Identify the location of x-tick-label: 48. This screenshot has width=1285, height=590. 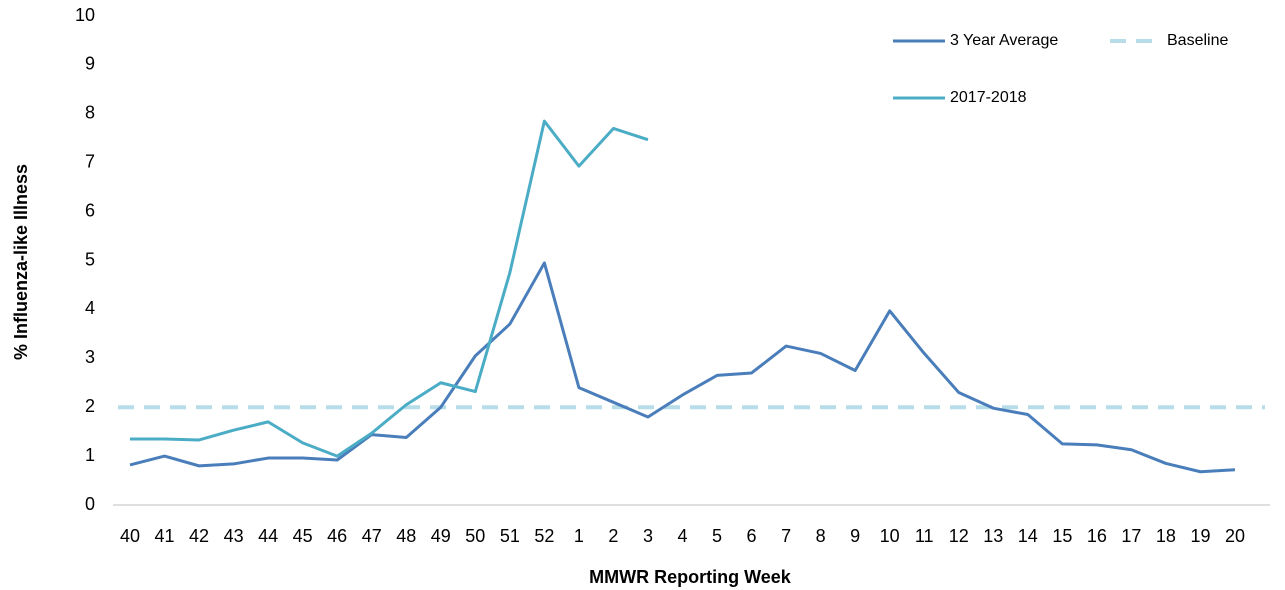
(406, 536).